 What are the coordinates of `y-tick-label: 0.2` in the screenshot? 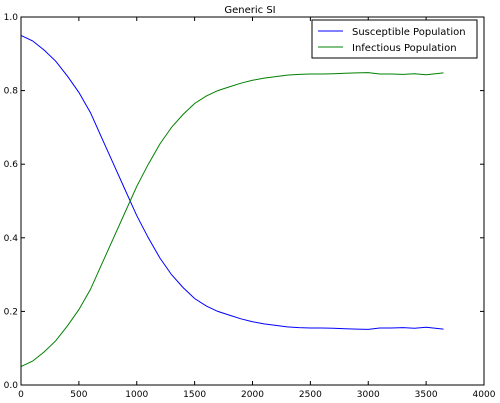 It's located at (11, 312).